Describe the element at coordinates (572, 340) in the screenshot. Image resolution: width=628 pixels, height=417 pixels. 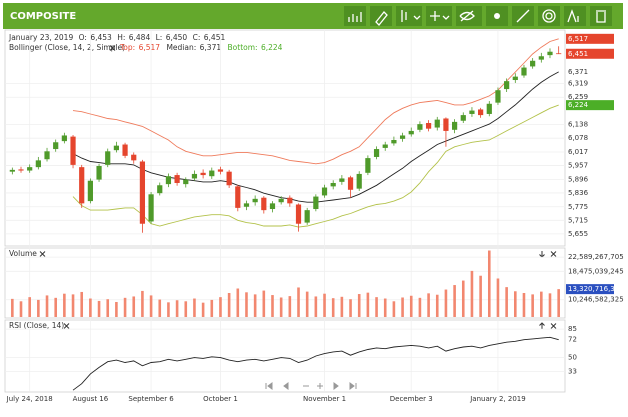
I see `value-marker: 72` at that location.